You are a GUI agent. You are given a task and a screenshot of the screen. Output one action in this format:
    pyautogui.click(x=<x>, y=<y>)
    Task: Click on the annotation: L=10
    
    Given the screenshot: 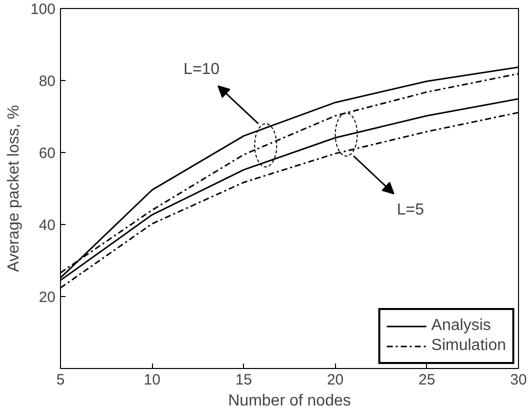 What is the action you would take?
    pyautogui.click(x=202, y=69)
    